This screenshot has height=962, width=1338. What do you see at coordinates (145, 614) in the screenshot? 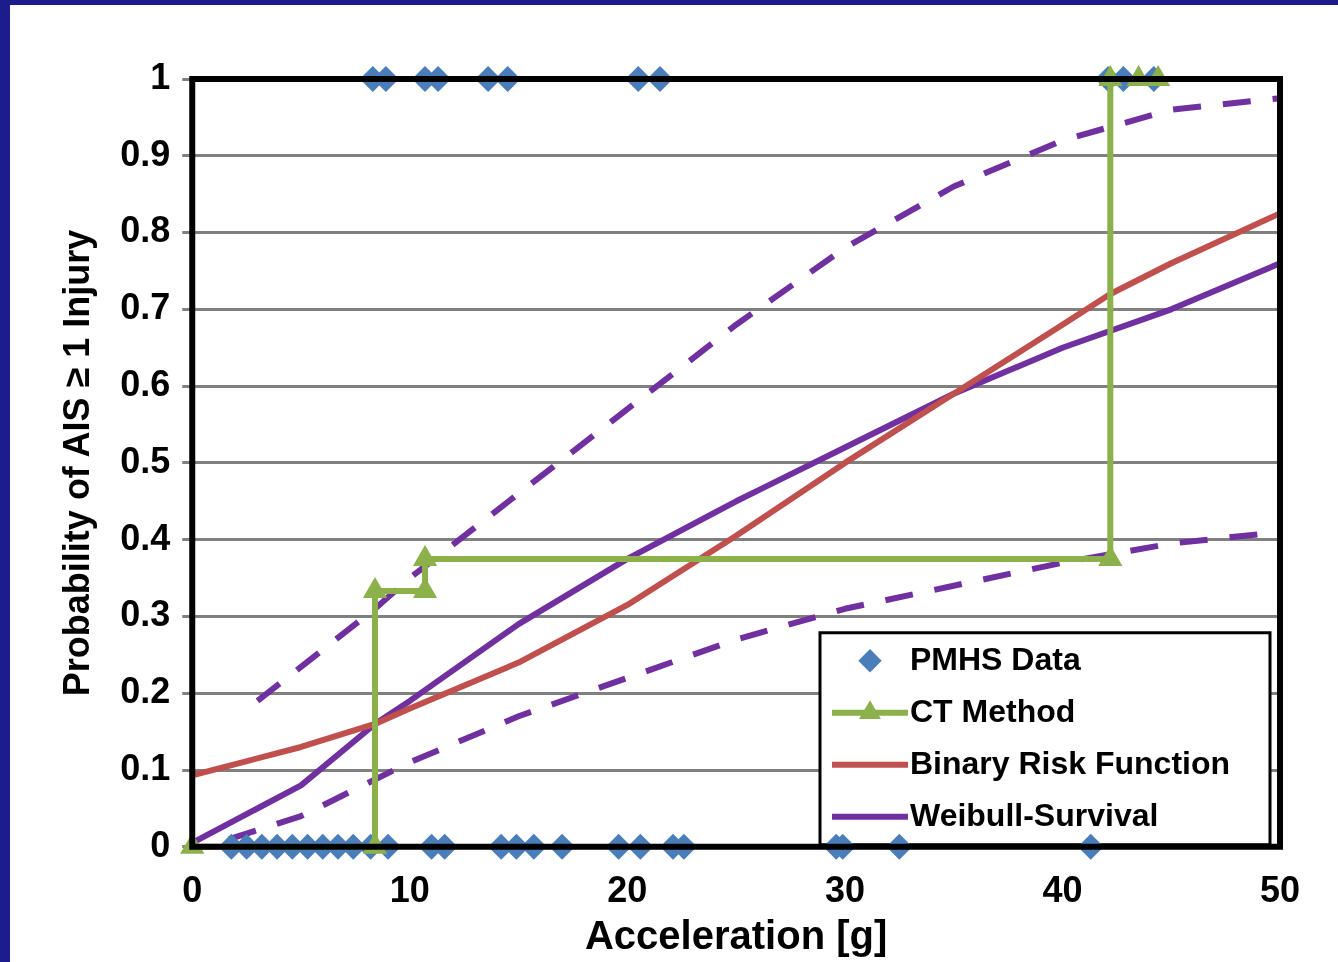
I see `y-tick-label: 0.3` at bounding box center [145, 614].